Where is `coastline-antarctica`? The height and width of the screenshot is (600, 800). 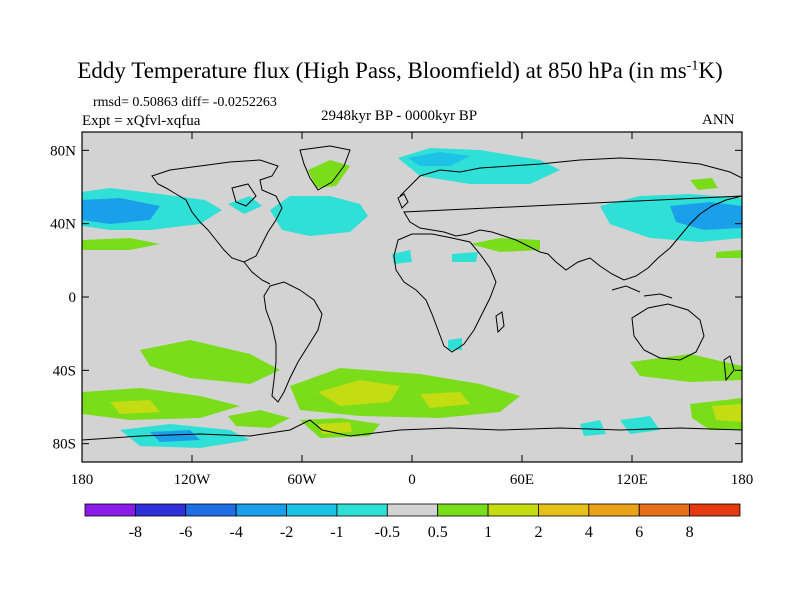 coastline-antarctica is located at coordinates (412, 430).